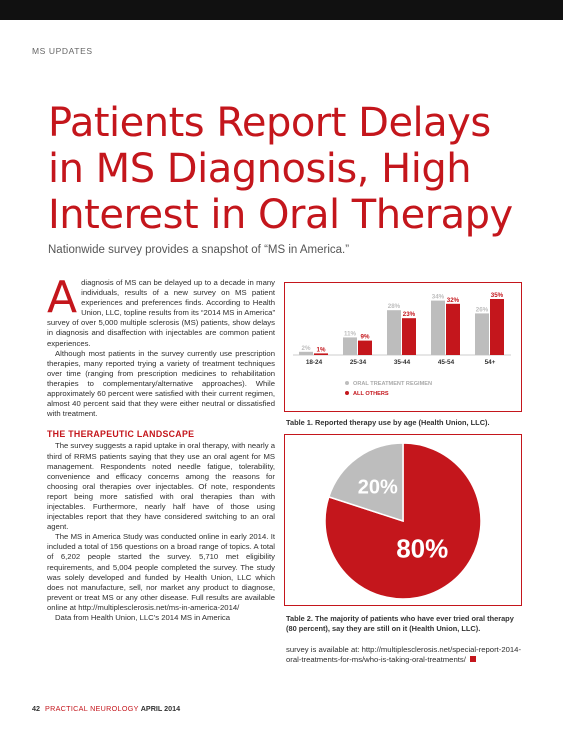  I want to click on legend-marker-others, so click(347, 393).